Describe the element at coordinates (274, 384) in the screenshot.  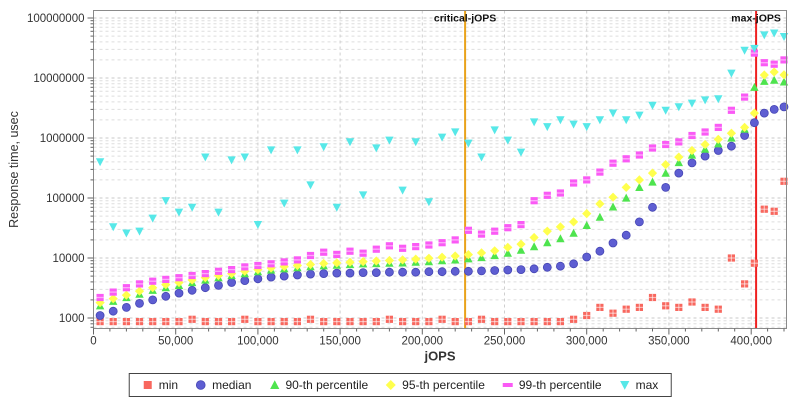
I see `90-th-percentile-marker-icon` at that location.